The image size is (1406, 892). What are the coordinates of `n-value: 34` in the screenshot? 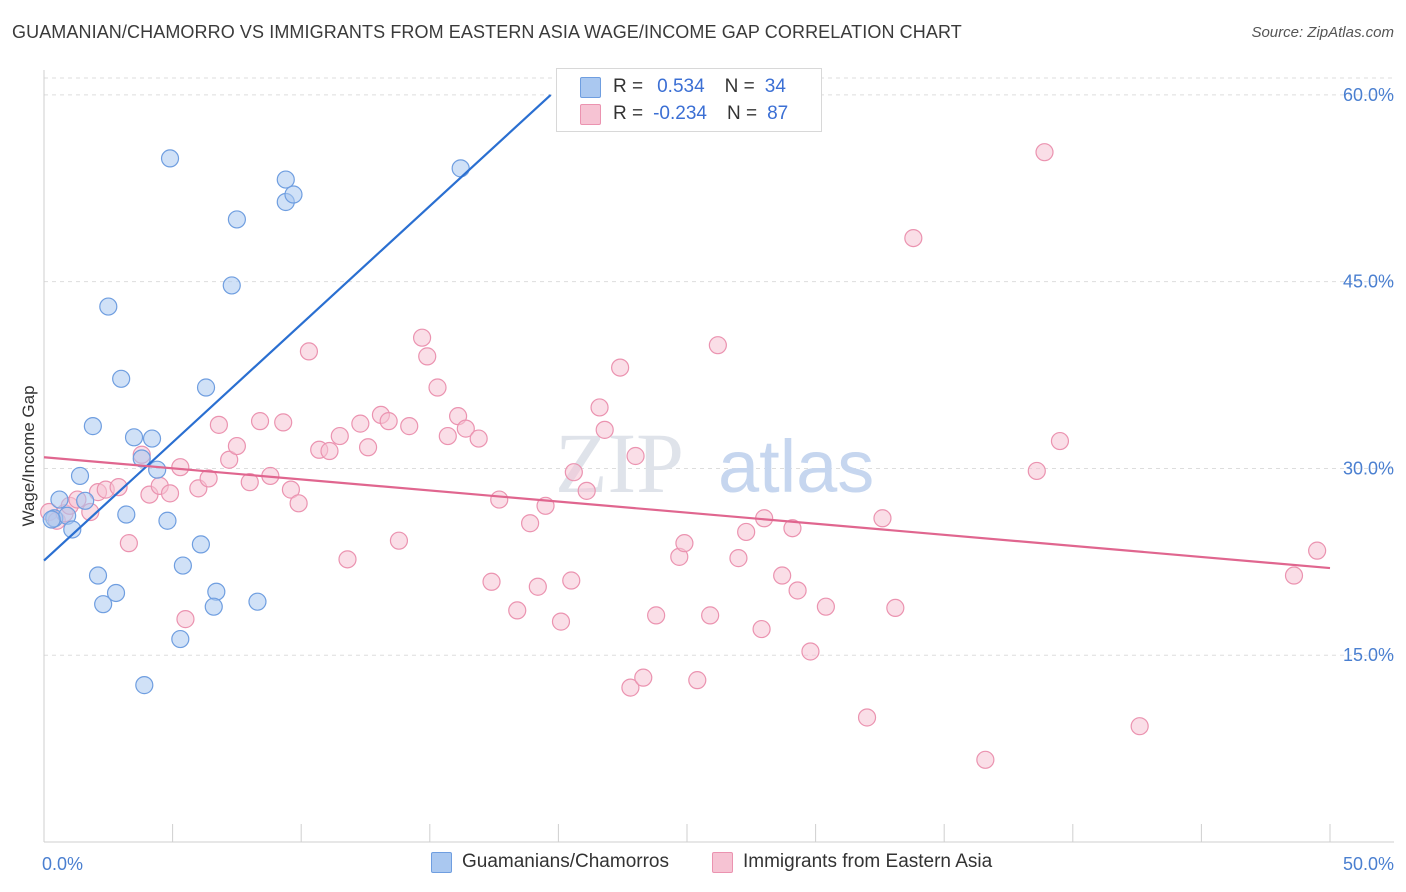 It's located at (775, 86).